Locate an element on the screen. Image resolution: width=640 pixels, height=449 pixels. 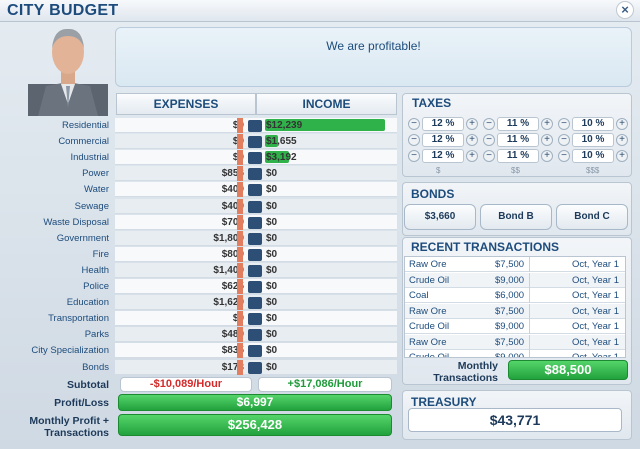
bond-a-button: $3,660 is located at coordinates (440, 217).